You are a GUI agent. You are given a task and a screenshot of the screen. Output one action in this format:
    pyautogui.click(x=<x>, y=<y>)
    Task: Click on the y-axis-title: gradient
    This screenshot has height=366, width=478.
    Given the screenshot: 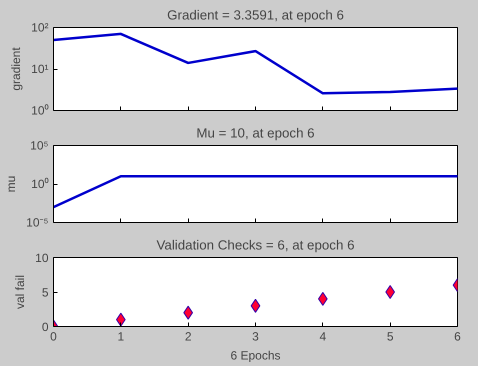 What is the action you would take?
    pyautogui.click(x=16, y=68)
    